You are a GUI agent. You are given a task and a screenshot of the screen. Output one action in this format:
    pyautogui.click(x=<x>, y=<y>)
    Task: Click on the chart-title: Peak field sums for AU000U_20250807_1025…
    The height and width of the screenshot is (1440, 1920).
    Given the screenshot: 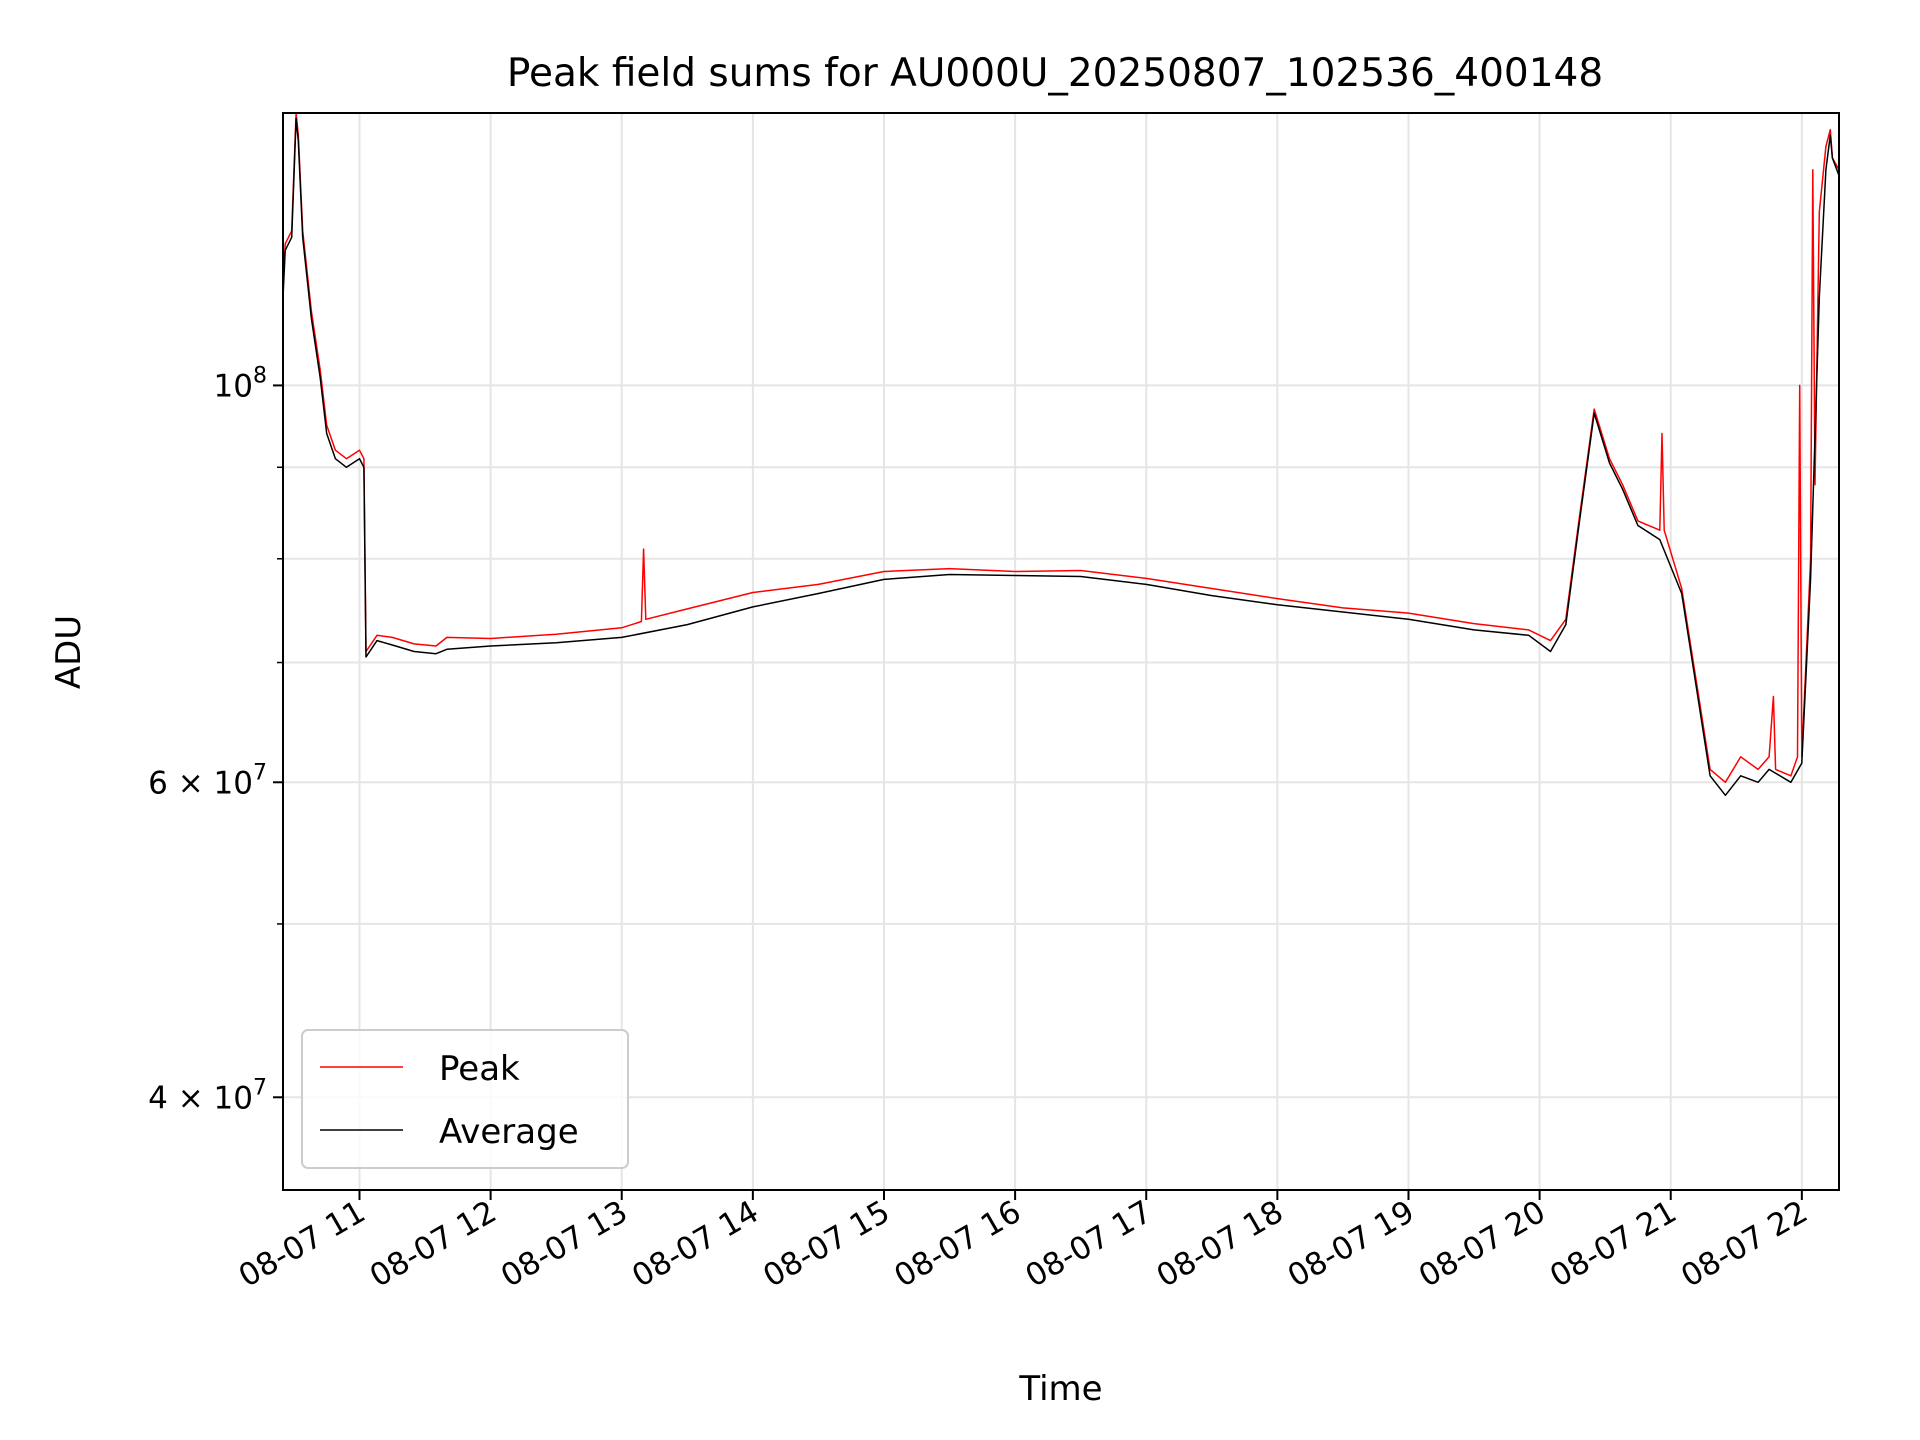 What is the action you would take?
    pyautogui.click(x=1055, y=73)
    